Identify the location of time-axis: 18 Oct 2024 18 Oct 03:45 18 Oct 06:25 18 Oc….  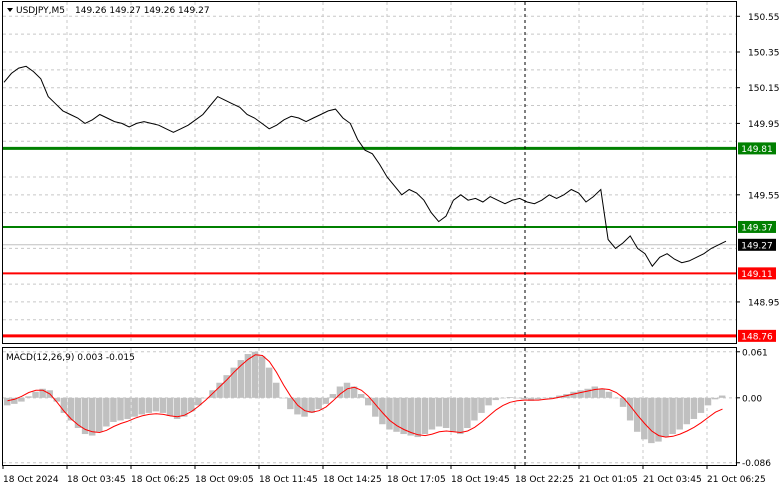
(384, 475).